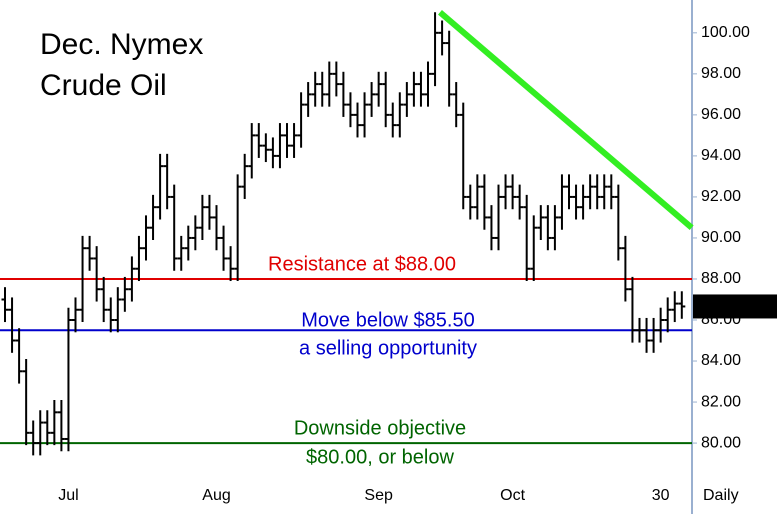  Describe the element at coordinates (68, 495) in the screenshot. I see `x-tick-label: Jul` at that location.